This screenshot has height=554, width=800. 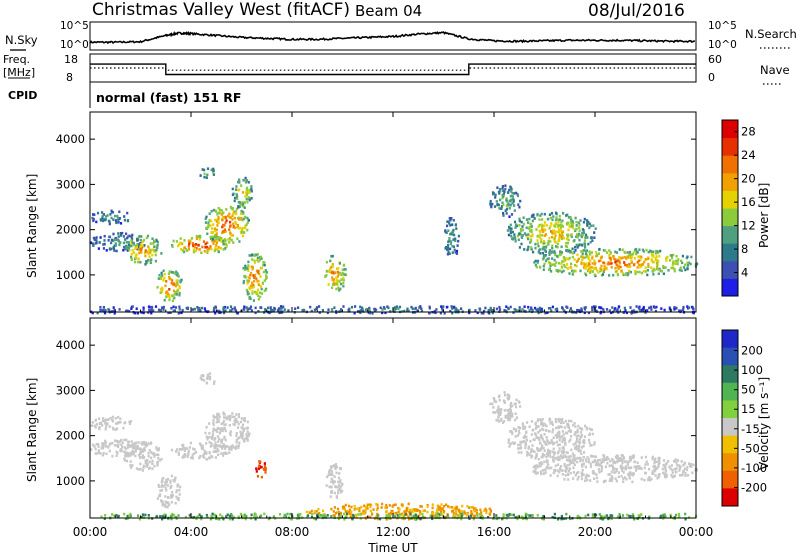 What do you see at coordinates (49, 95) in the screenshot?
I see `cpid-row: CPID` at bounding box center [49, 95].